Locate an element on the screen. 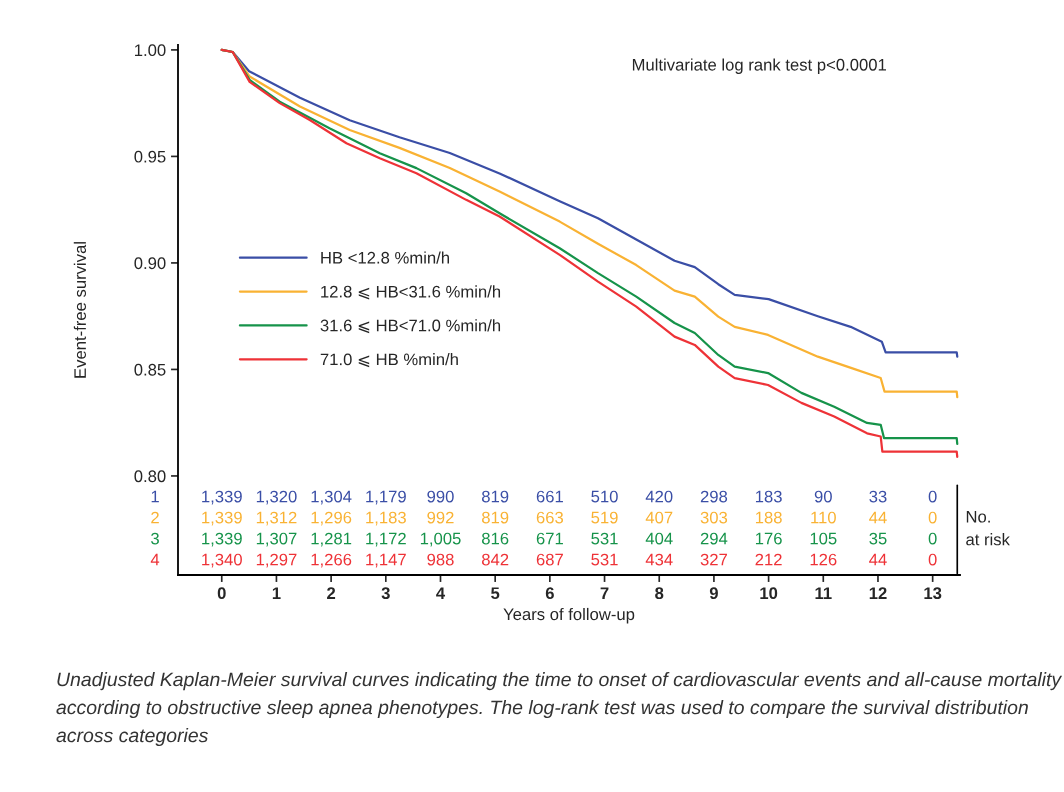  annotation: 303 is located at coordinates (714, 517).